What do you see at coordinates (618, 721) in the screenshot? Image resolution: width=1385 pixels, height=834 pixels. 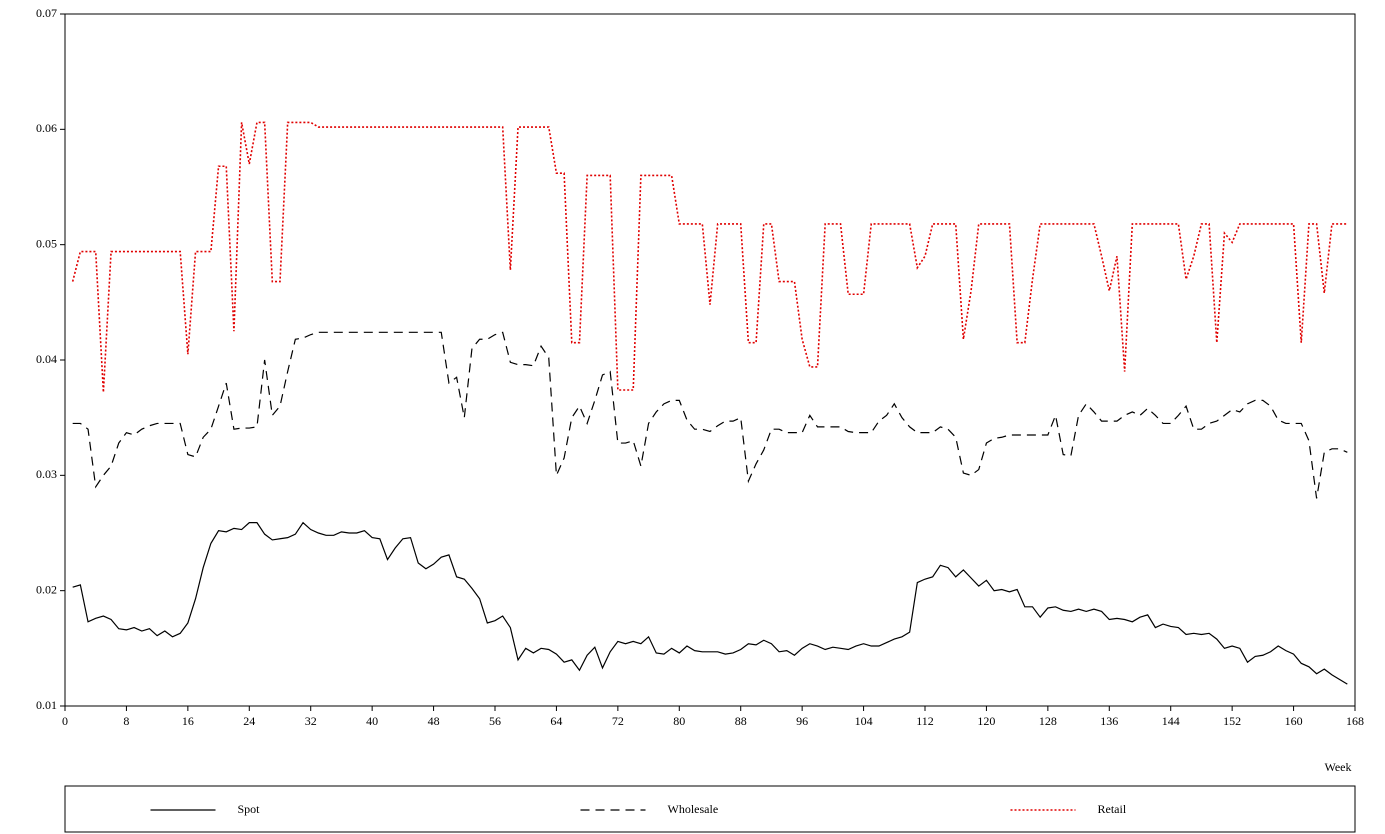 I see `x-tick-label: 72` at bounding box center [618, 721].